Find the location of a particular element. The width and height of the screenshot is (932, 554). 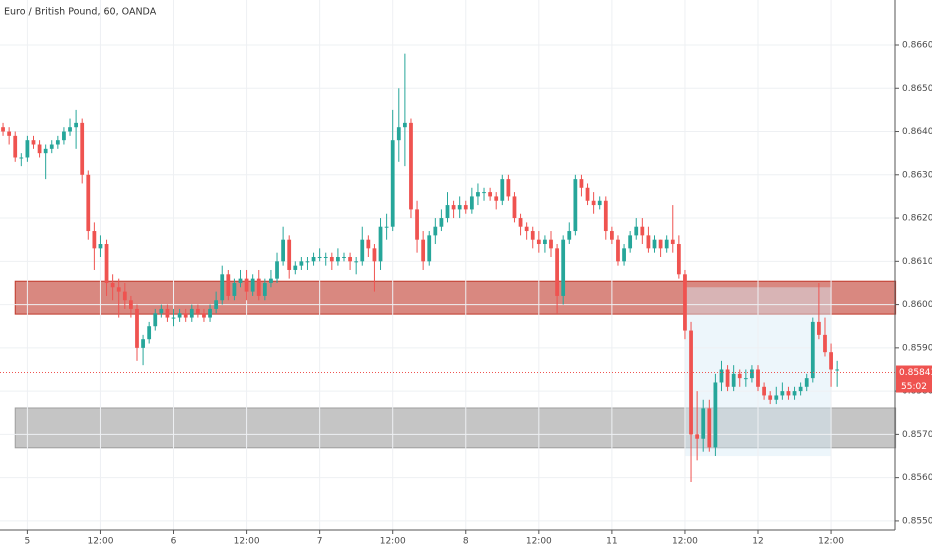

y-tick-label: 0.86600 is located at coordinates (917, 45).